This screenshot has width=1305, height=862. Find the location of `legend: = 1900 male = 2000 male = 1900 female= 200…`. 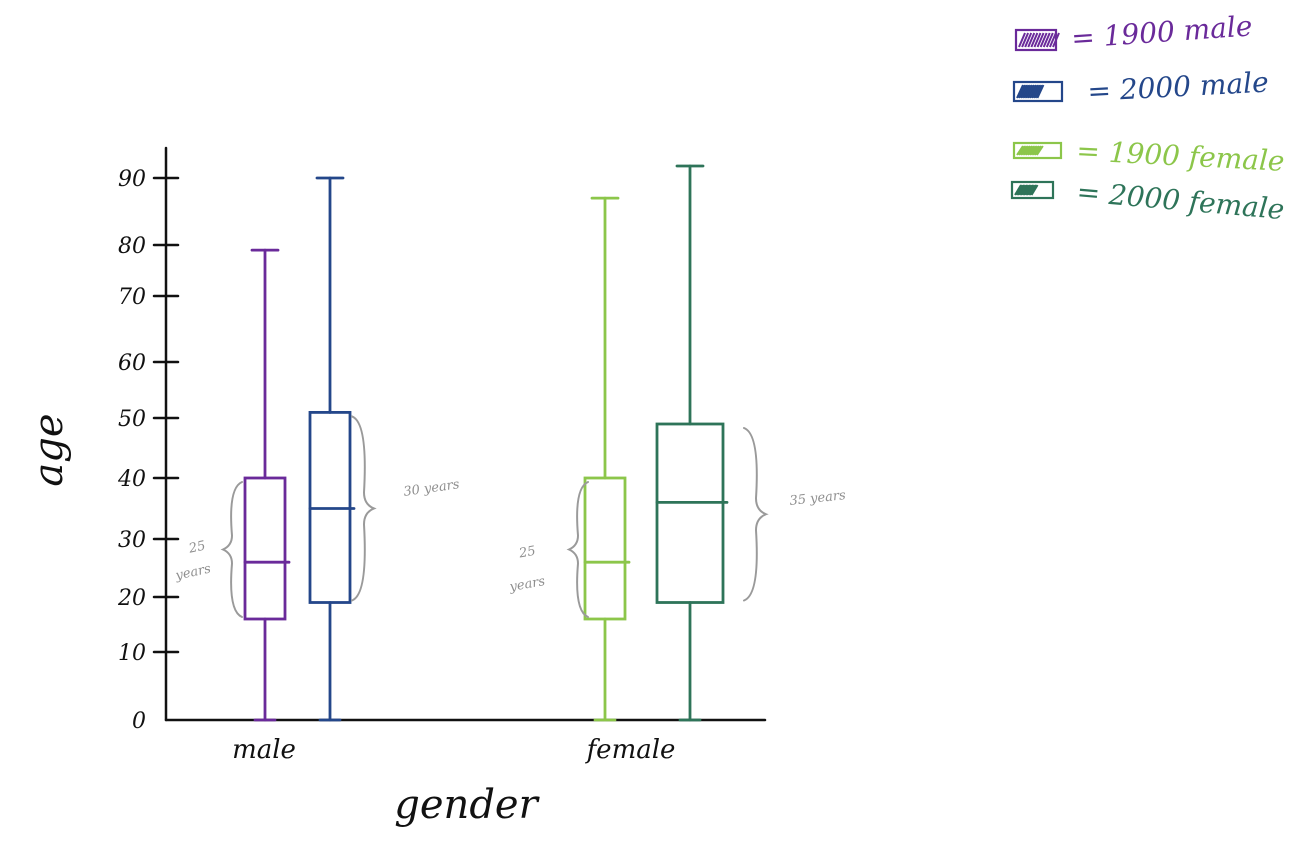

legend: = 1900 male = 2000 male = 1900 female= 200… is located at coordinates (1148, 117).